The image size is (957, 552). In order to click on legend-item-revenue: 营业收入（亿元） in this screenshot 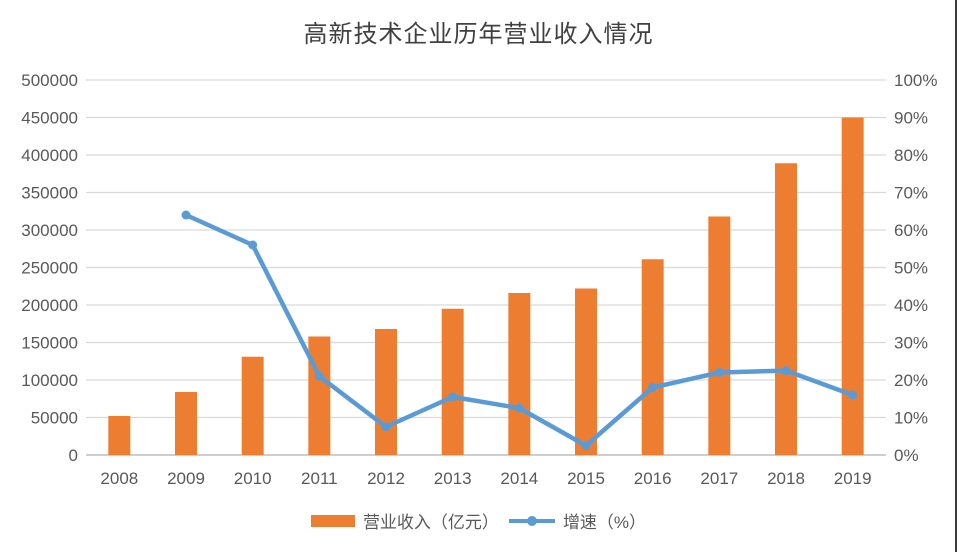, I will do `click(404, 520)`.